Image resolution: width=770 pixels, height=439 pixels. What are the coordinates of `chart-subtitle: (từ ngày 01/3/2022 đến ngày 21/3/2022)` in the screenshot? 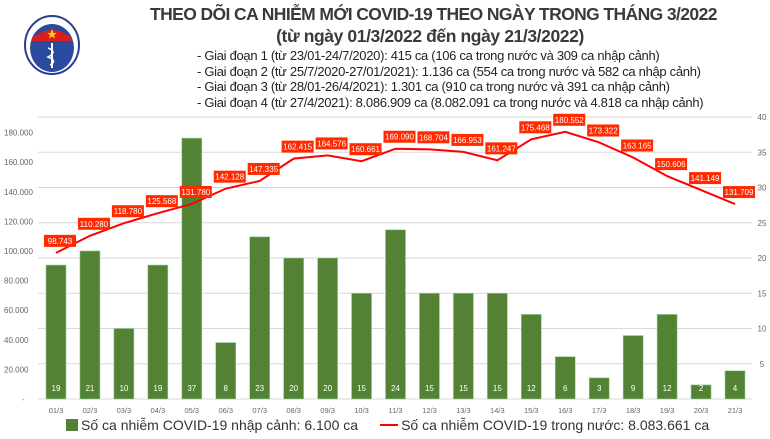 It's located at (430, 36).